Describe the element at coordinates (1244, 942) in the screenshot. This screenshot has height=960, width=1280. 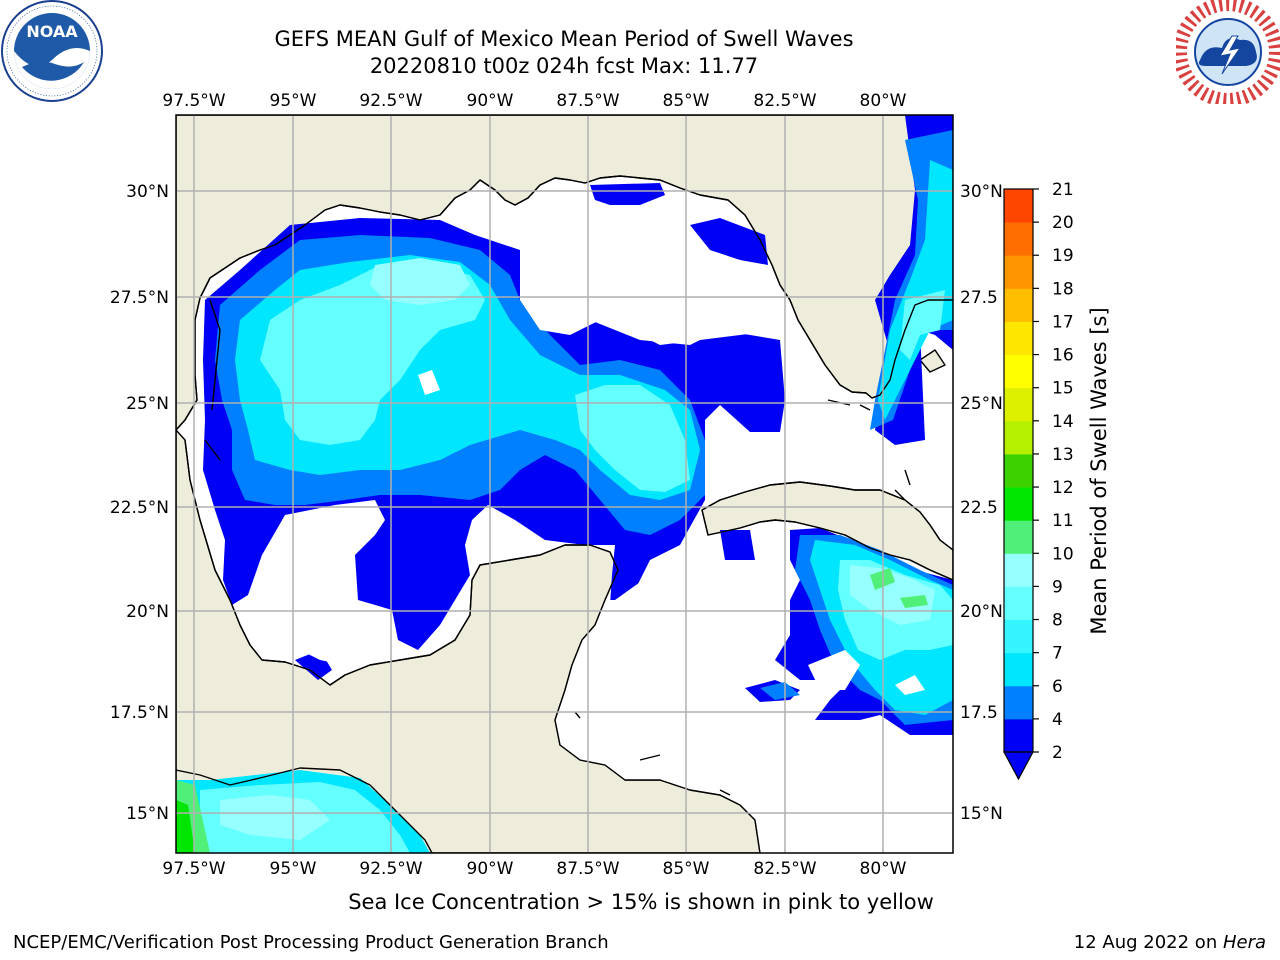
I see `host-name: Hera` at that location.